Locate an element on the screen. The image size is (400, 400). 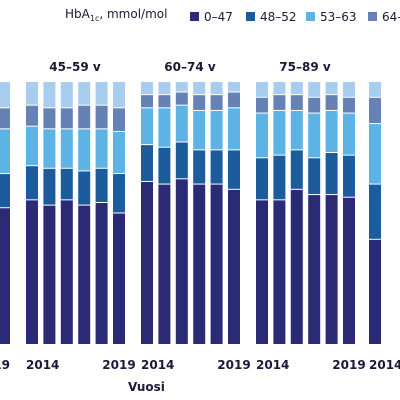
legend-label: 0–47 is located at coordinates (218, 17).